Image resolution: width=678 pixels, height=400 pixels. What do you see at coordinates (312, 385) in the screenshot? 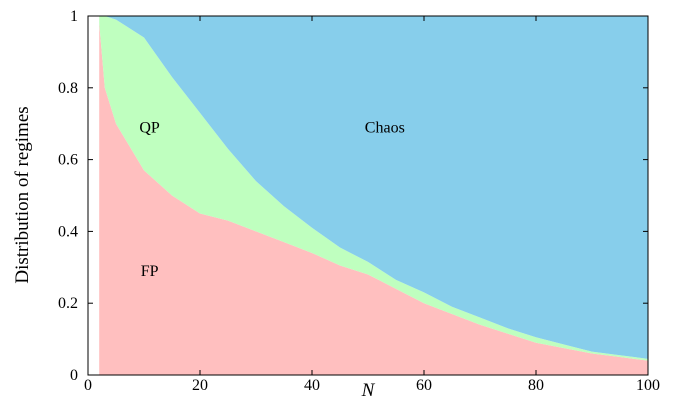
I see `x-tick-label: 40` at bounding box center [312, 385].